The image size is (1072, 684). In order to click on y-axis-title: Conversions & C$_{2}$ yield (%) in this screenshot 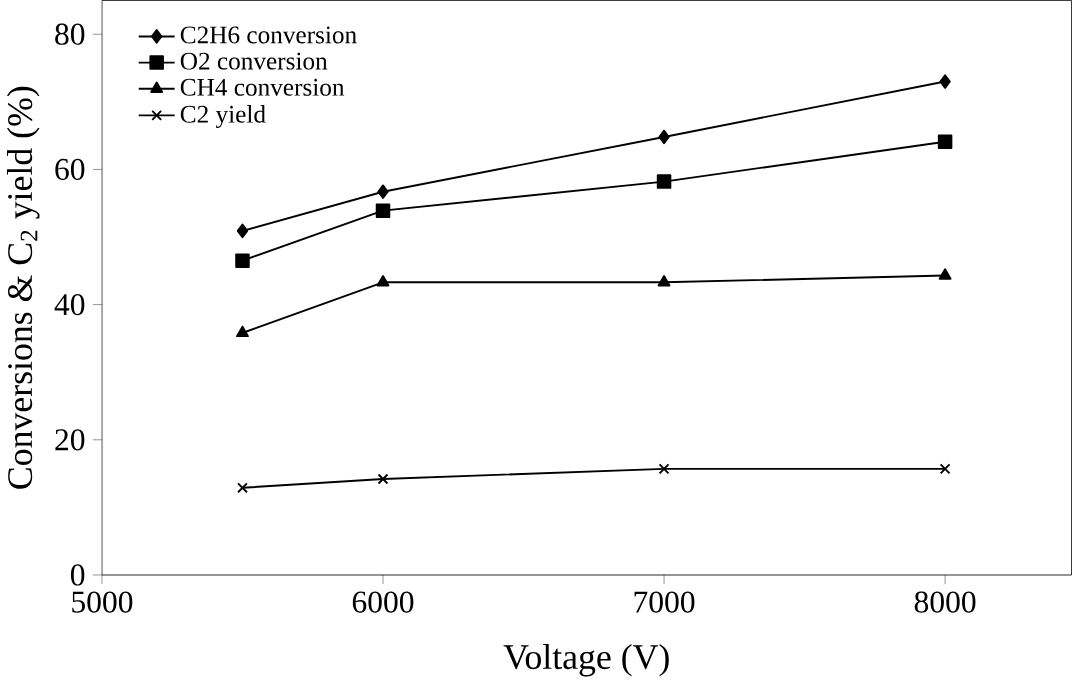, I will do `click(23, 288)`.